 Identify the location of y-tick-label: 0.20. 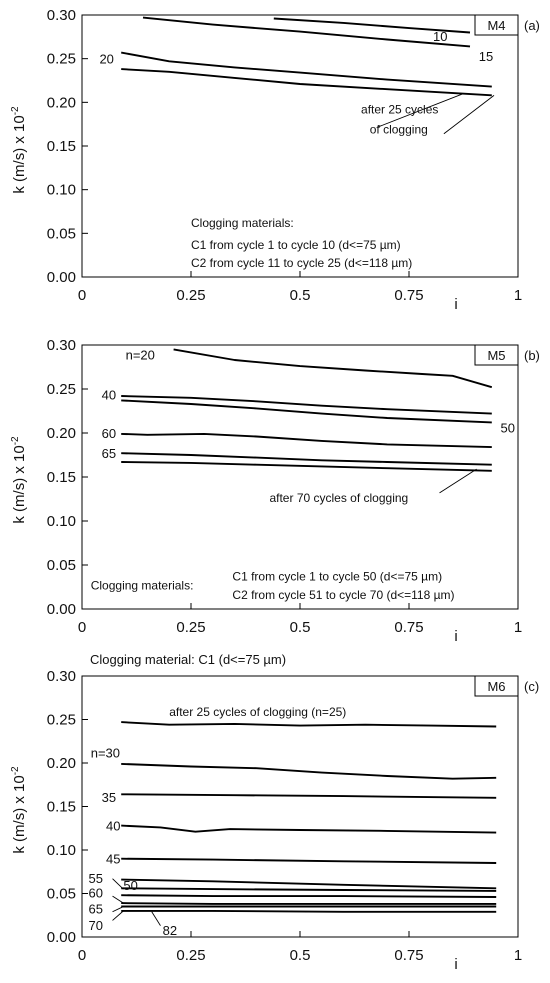
(61, 763).